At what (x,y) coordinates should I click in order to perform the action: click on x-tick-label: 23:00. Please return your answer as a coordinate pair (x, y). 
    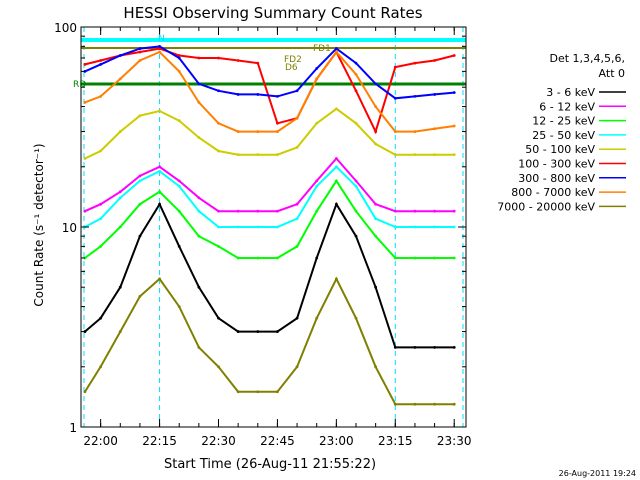
    Looking at the image, I should click on (336, 441).